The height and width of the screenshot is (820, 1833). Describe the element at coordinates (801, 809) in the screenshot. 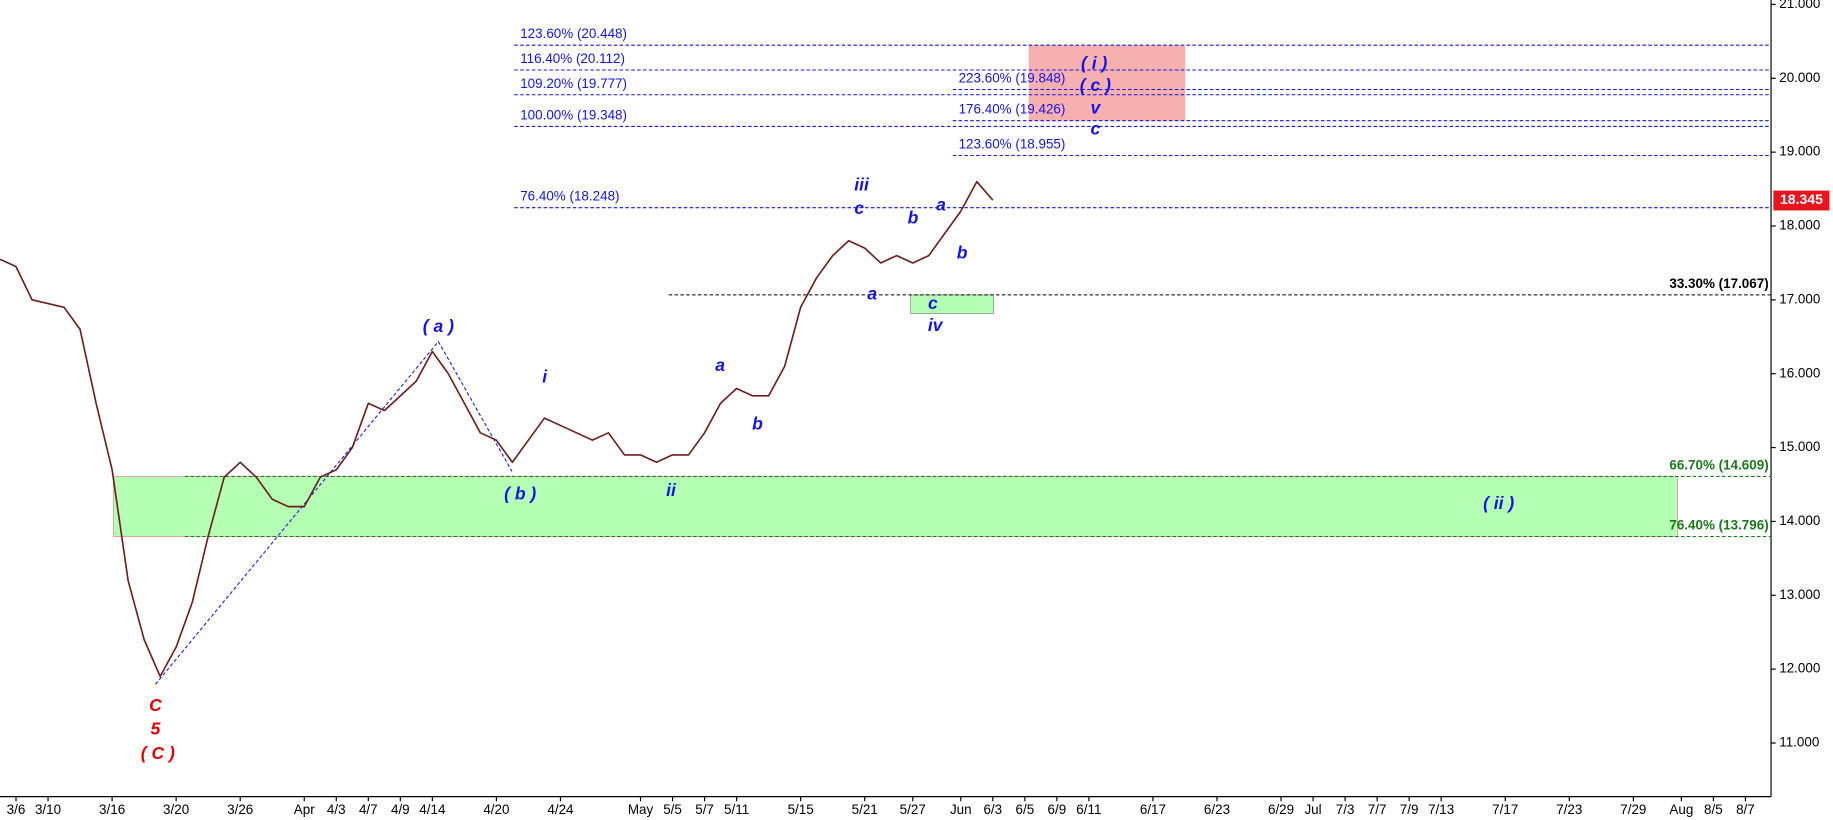

I see `x-tick-label: 5/15` at that location.